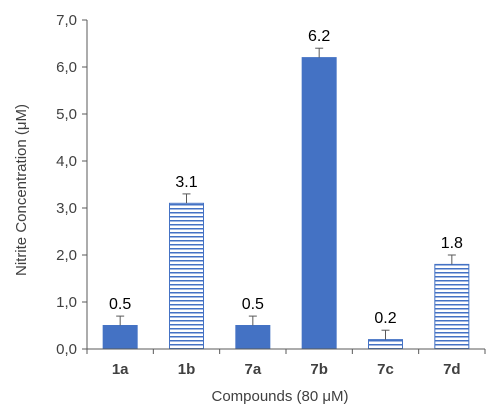 This screenshot has width=491, height=407. What do you see at coordinates (66, 349) in the screenshot?
I see `y-tick-label: 0,0` at bounding box center [66, 349].